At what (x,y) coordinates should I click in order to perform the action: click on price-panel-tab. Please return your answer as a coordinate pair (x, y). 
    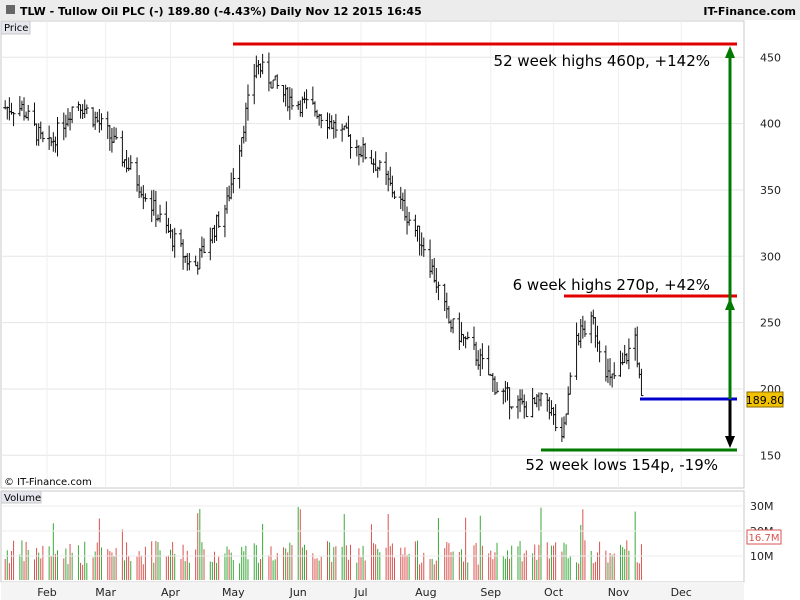
    Looking at the image, I should click on (15, 27).